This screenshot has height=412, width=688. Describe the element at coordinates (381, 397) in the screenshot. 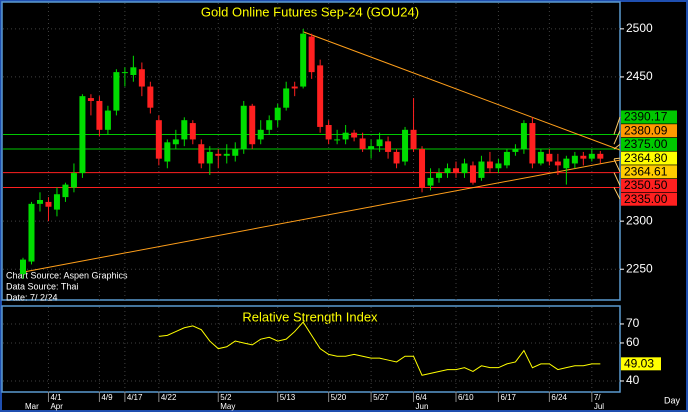

I see `x-tick-label: 5/27` at that location.